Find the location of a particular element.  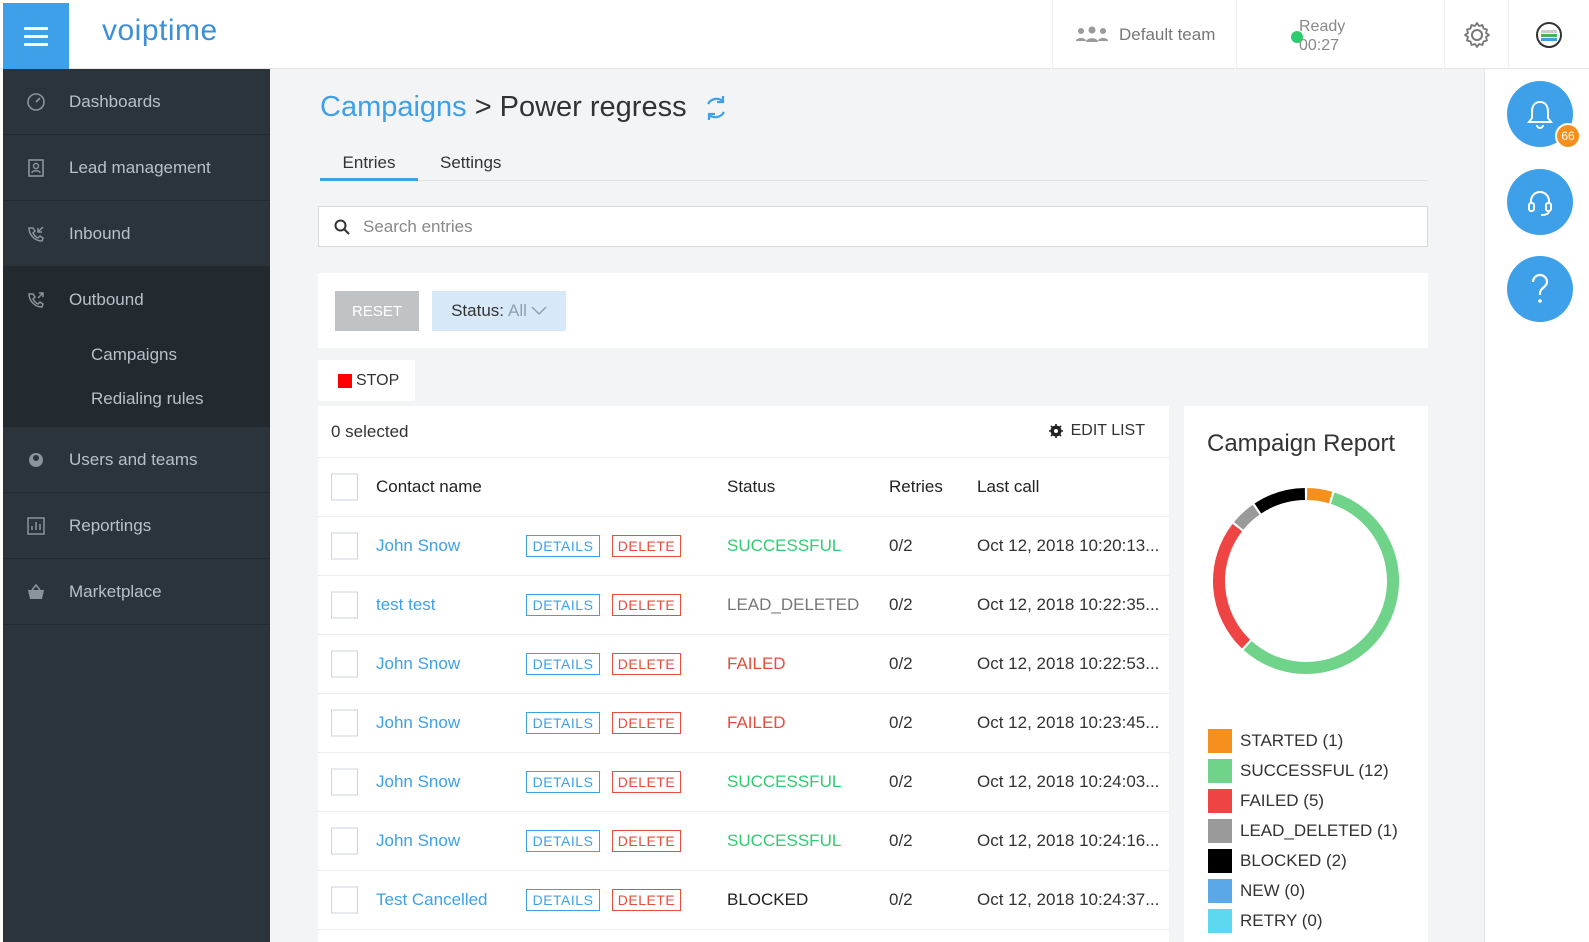

menu-toggle-button is located at coordinates (36, 36).